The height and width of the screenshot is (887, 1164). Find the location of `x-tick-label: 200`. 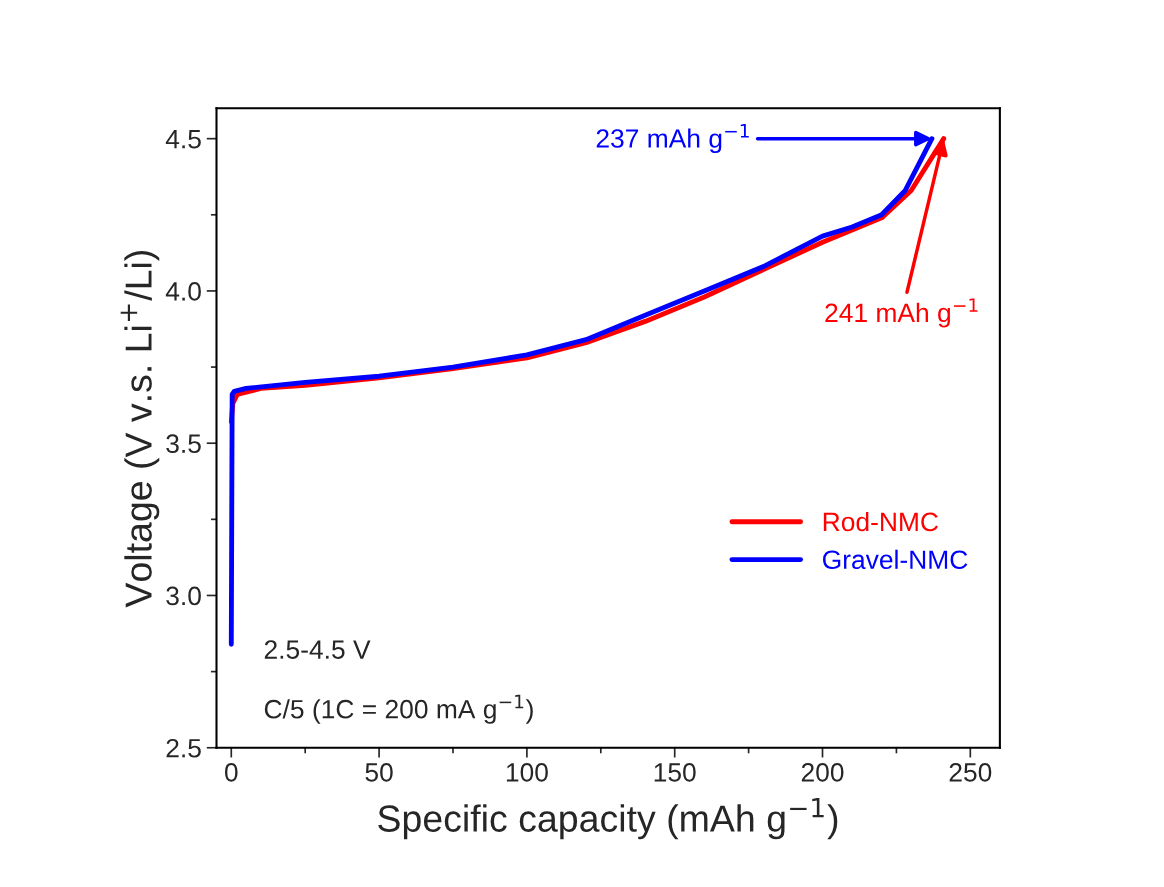

x-tick-label: 200 is located at coordinates (822, 772).